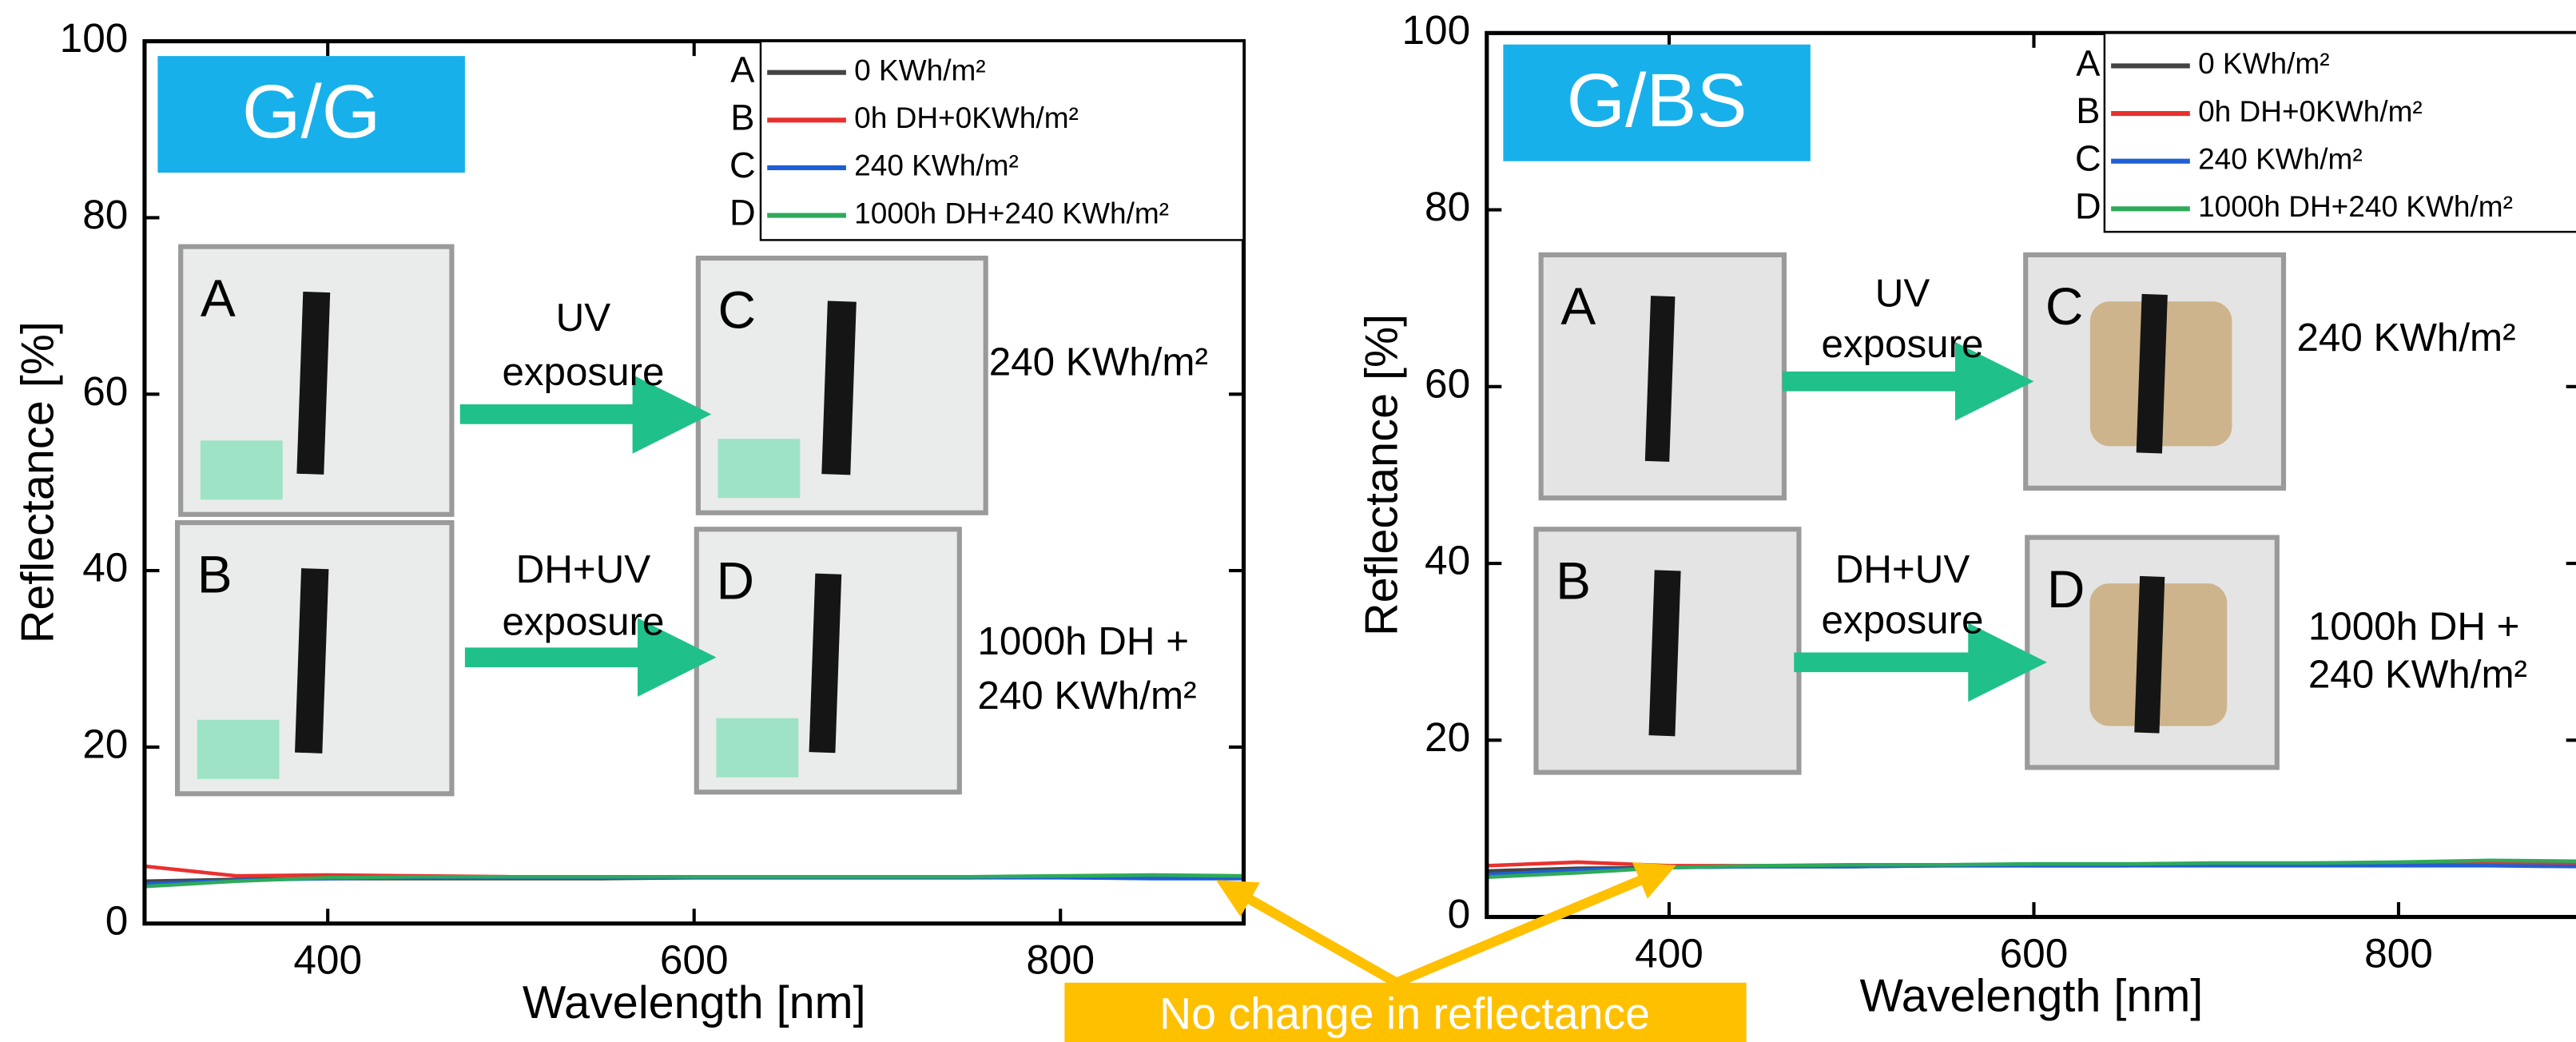 This screenshot has height=1042, width=2576. I want to click on annotation-box, so click(1405, 1012).